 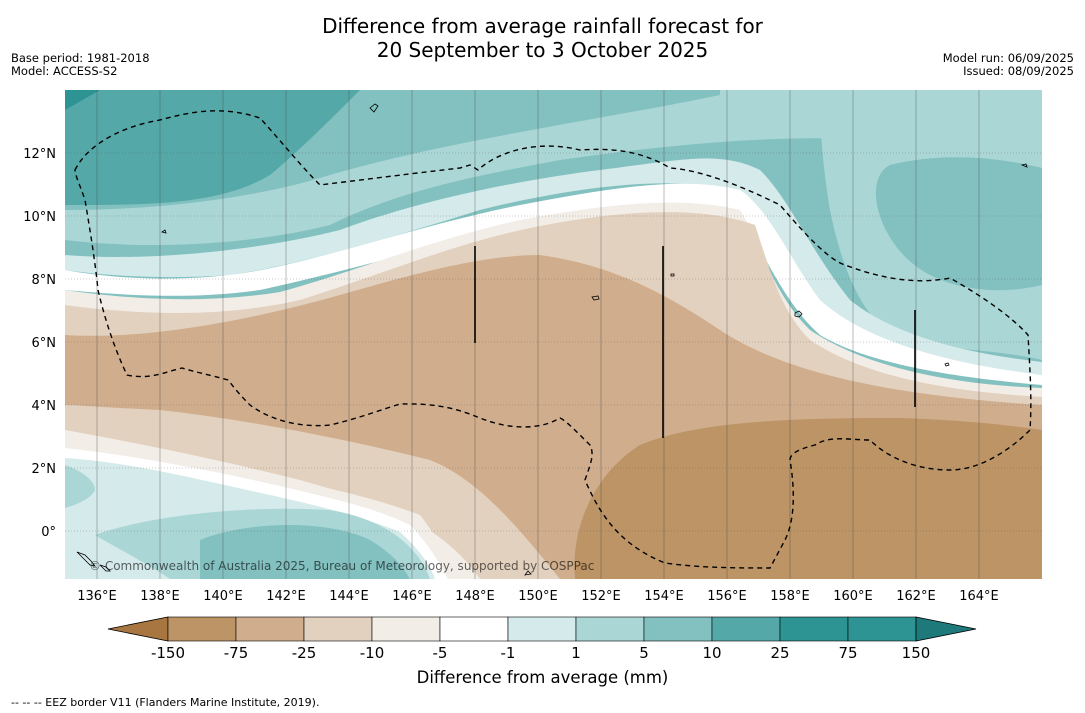 I want to click on lat-label: 12°N, so click(x=39, y=154).